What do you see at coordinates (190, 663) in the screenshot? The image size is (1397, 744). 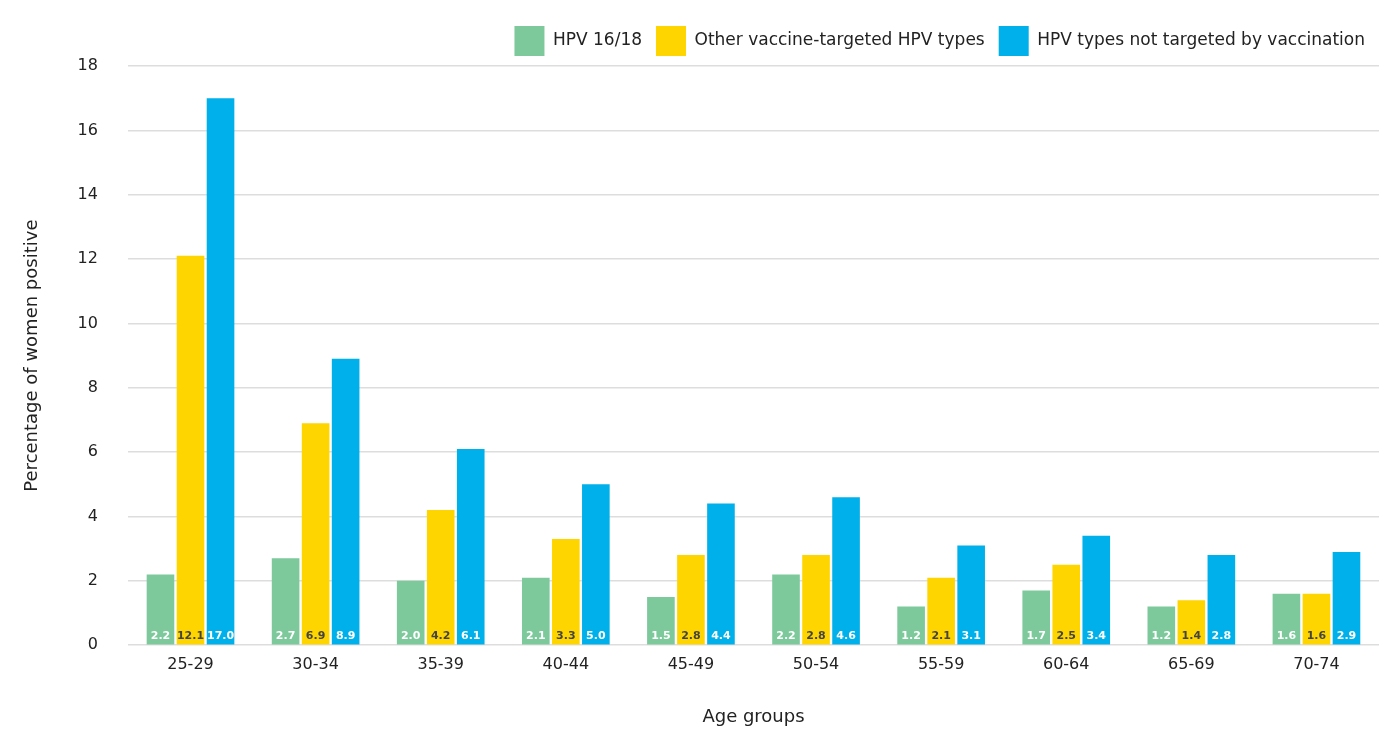 I see `x-tick-label: 25-29` at bounding box center [190, 663].